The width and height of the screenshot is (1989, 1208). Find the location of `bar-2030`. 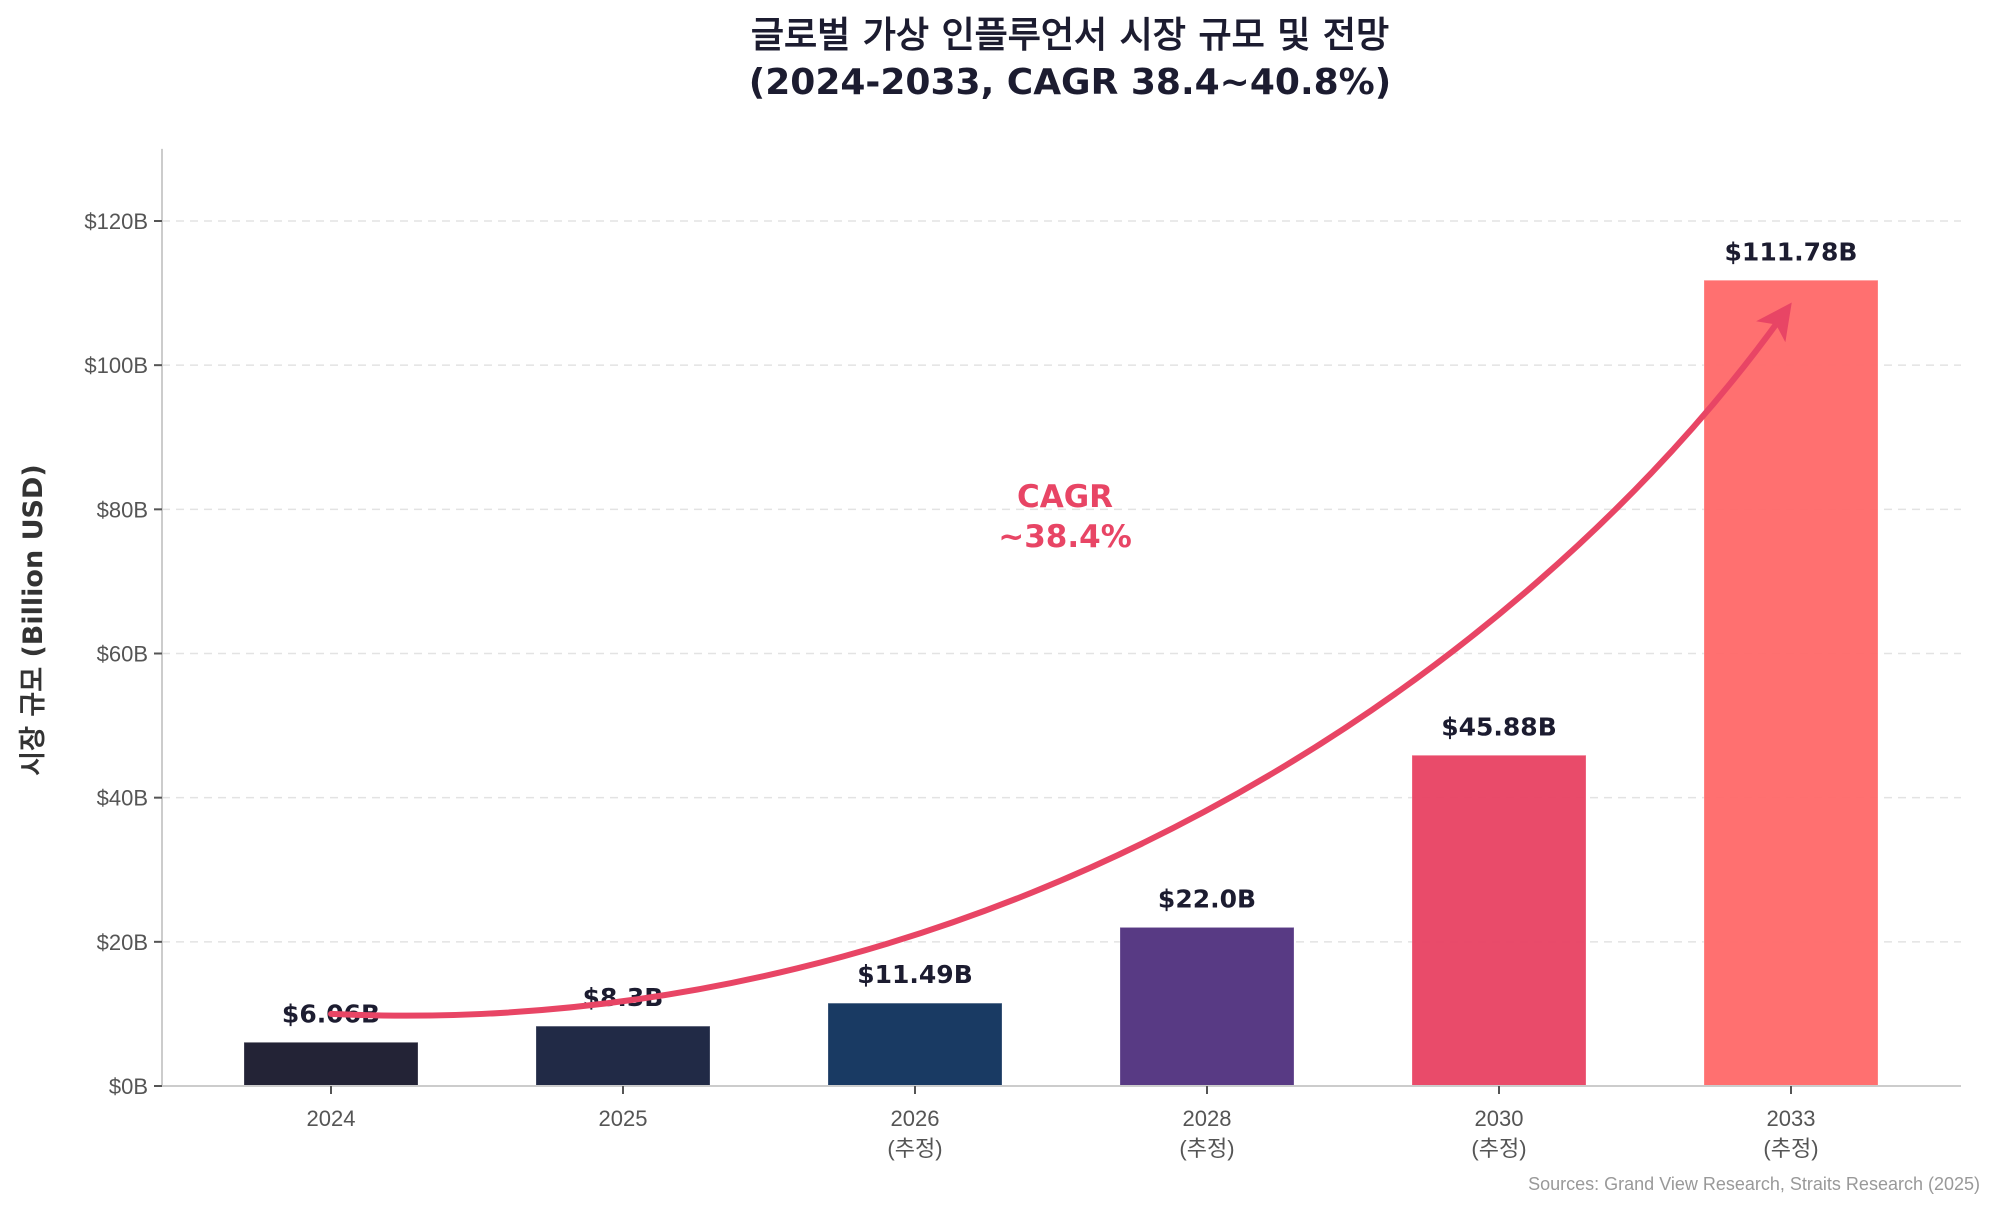

bar-2030 is located at coordinates (1499, 920).